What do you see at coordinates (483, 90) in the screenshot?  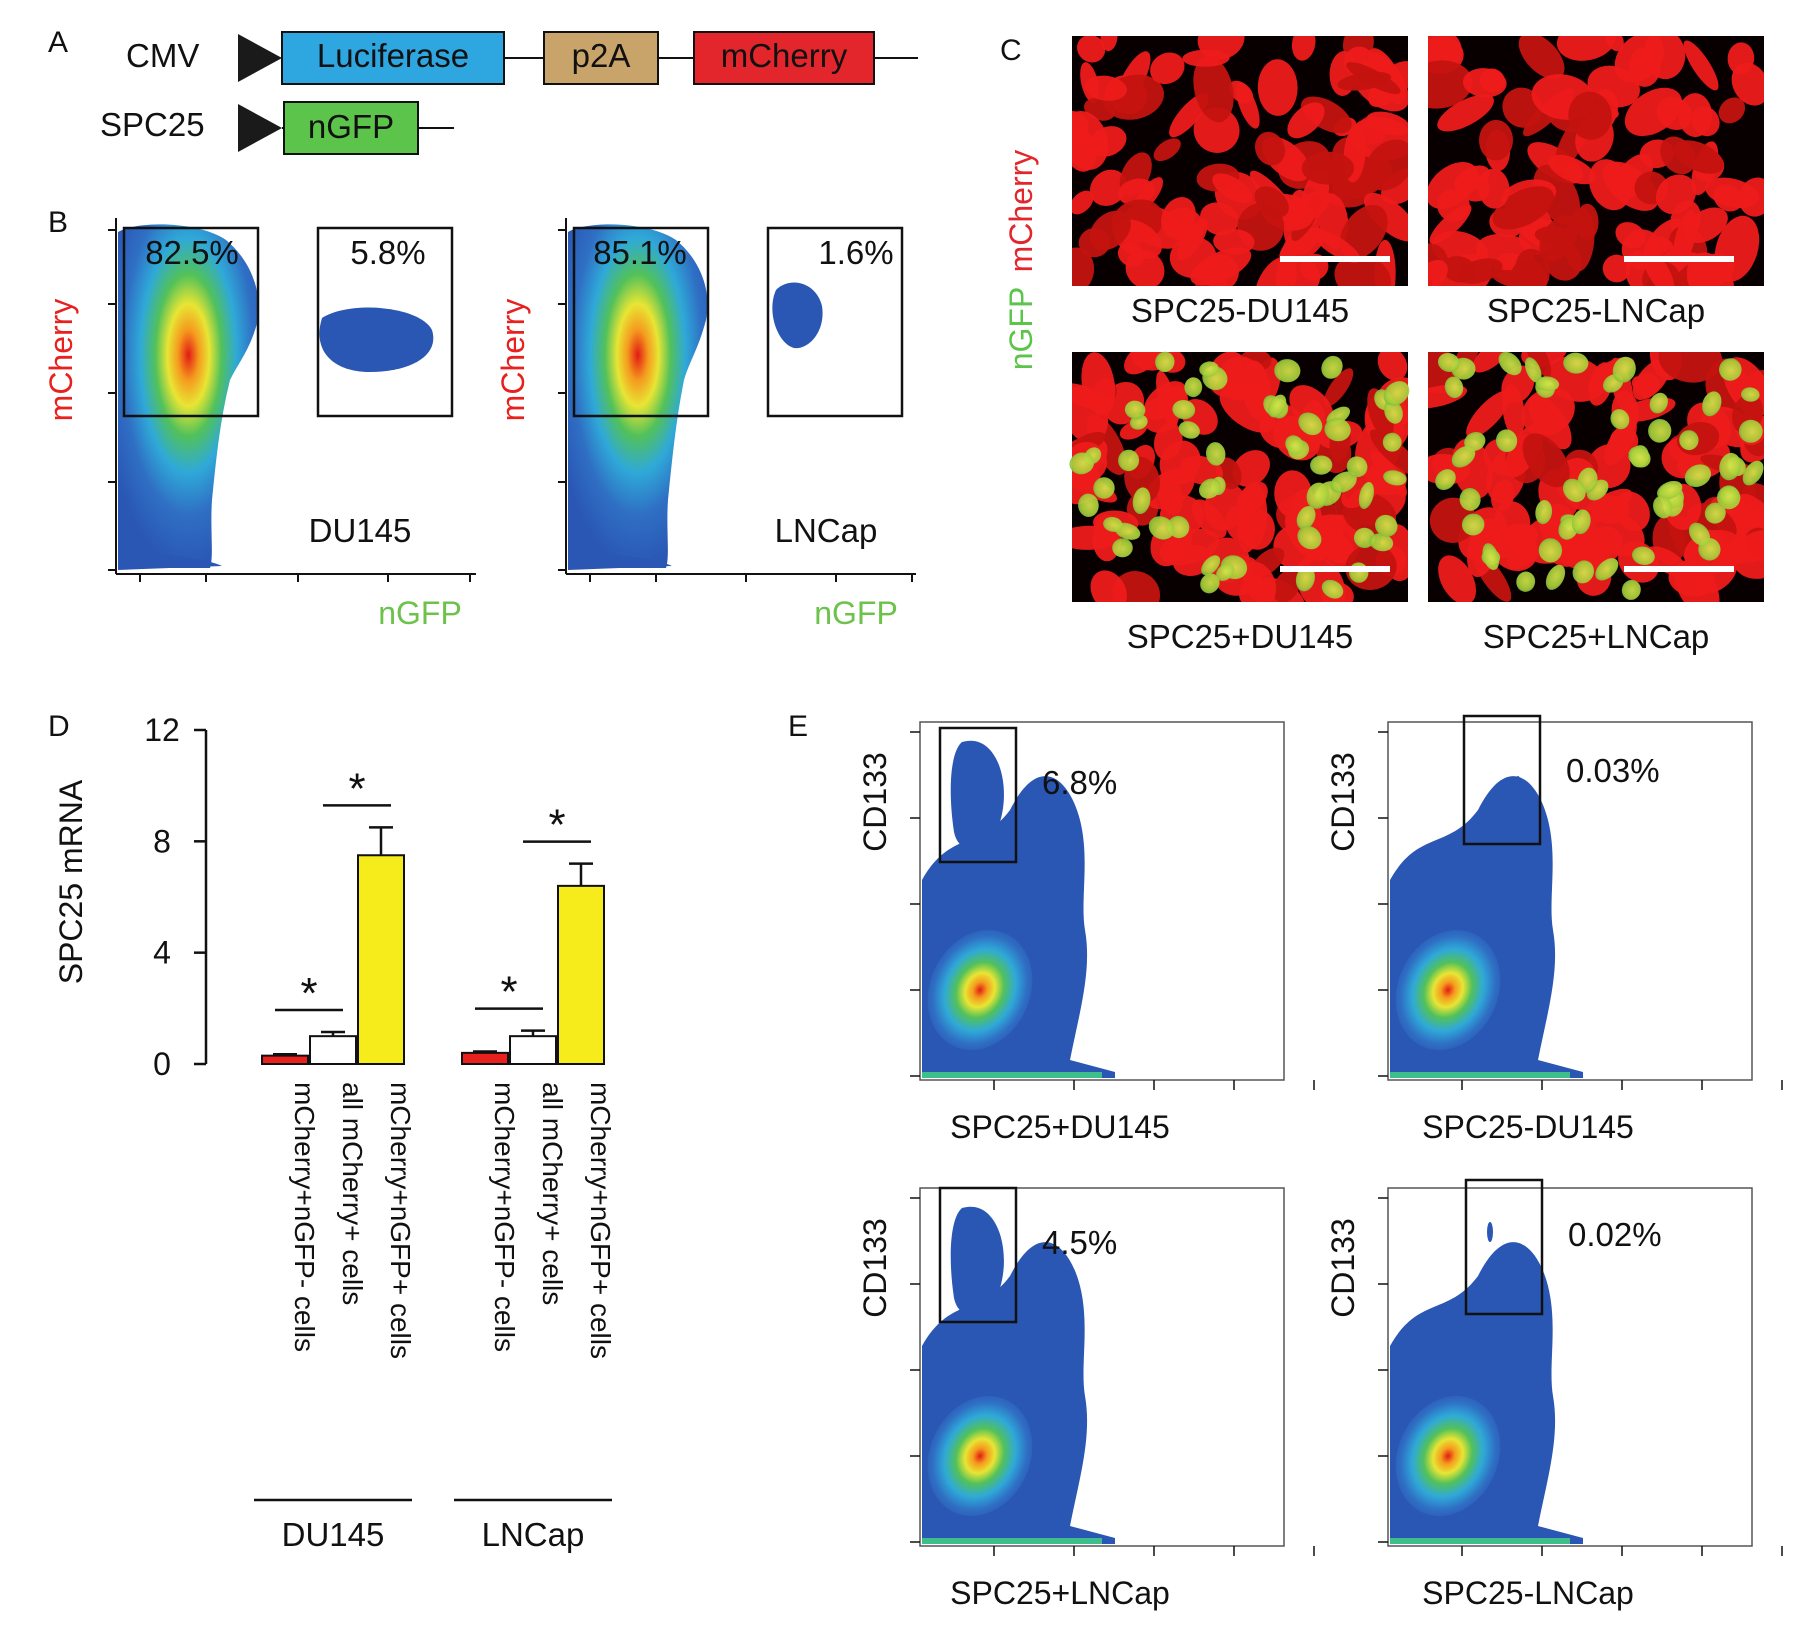 I see `panel-a: A CMV Luciferase p2A mCherry SPC25 nGFP` at bounding box center [483, 90].